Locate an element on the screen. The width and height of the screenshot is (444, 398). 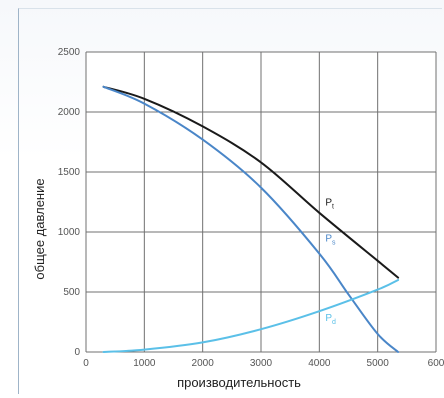
label-layer: Pt Ps Pd is located at coordinates (330, 262).